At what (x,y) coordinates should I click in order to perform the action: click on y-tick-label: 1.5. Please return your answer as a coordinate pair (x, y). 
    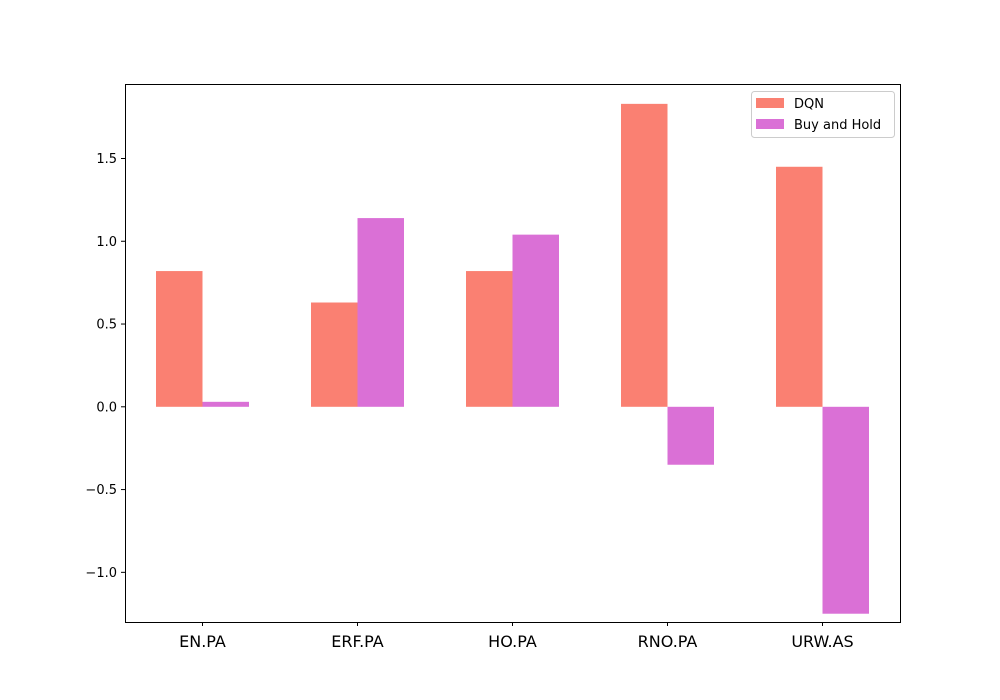
    Looking at the image, I should click on (106, 159).